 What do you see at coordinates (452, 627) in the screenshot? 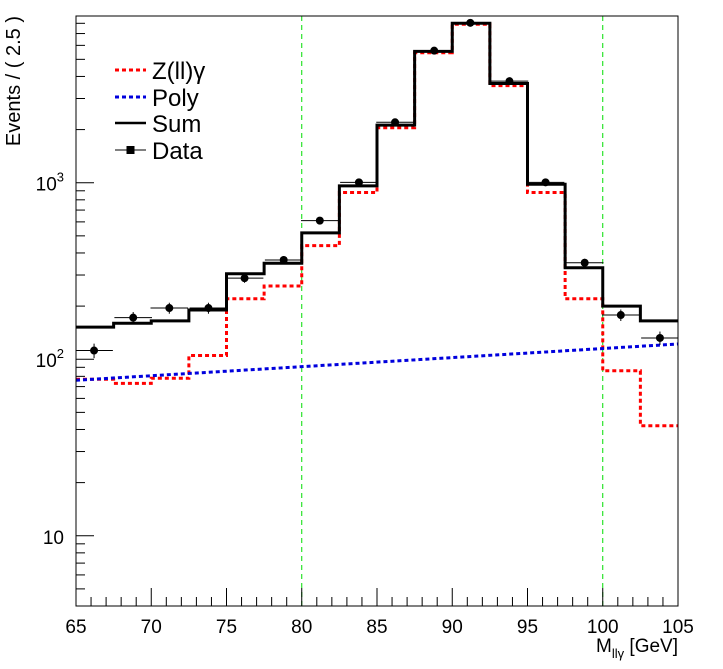
I see `x-tick-label: 90` at bounding box center [452, 627].